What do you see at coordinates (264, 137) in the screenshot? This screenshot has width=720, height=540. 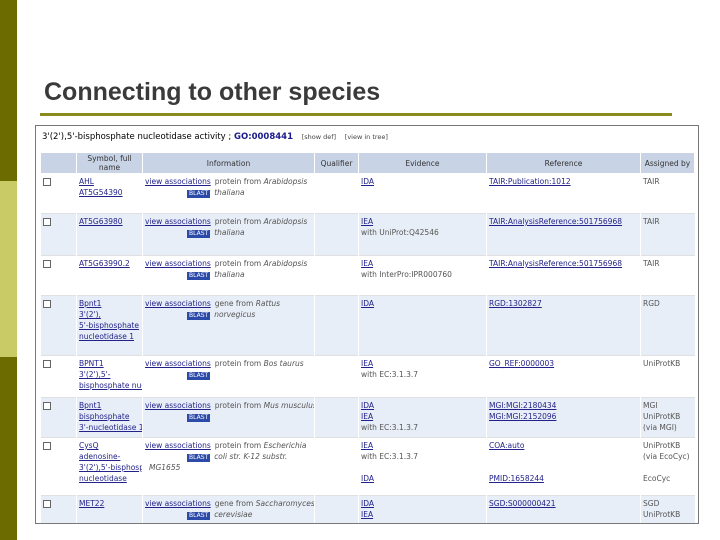 I see `go-term-id: GO:0008441` at bounding box center [264, 137].